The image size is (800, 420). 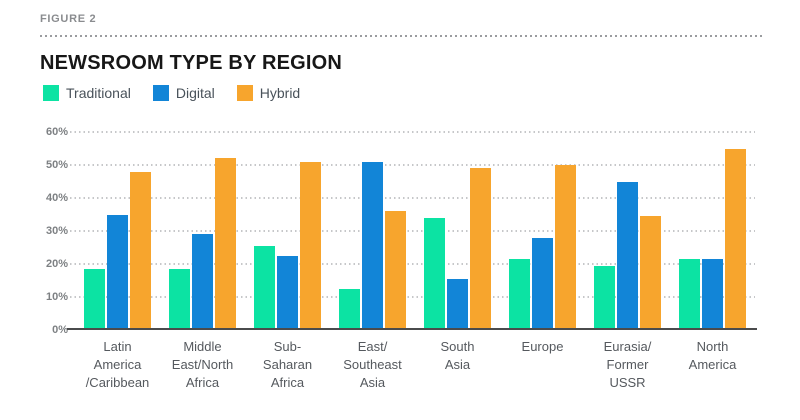 I want to click on y-tick-label: 30%, so click(x=56, y=231).